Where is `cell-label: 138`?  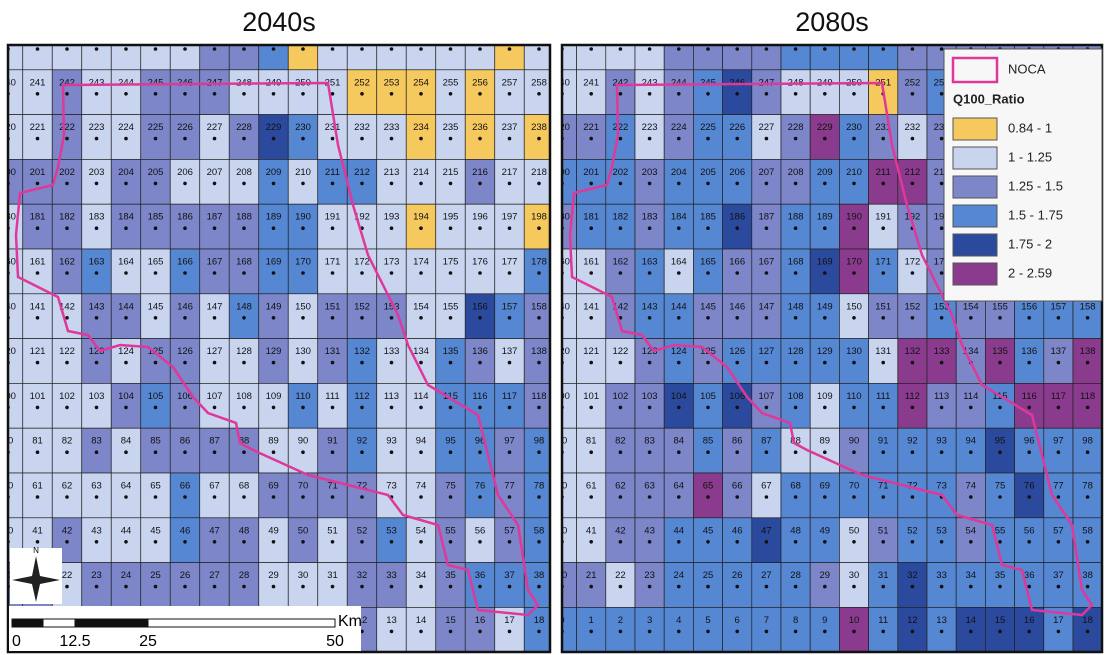
cell-label: 138 is located at coordinates (1088, 351).